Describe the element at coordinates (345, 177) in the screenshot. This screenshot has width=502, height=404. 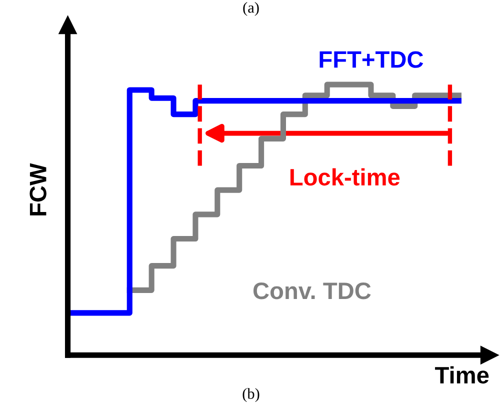
I see `annotation: Lock-time` at that location.